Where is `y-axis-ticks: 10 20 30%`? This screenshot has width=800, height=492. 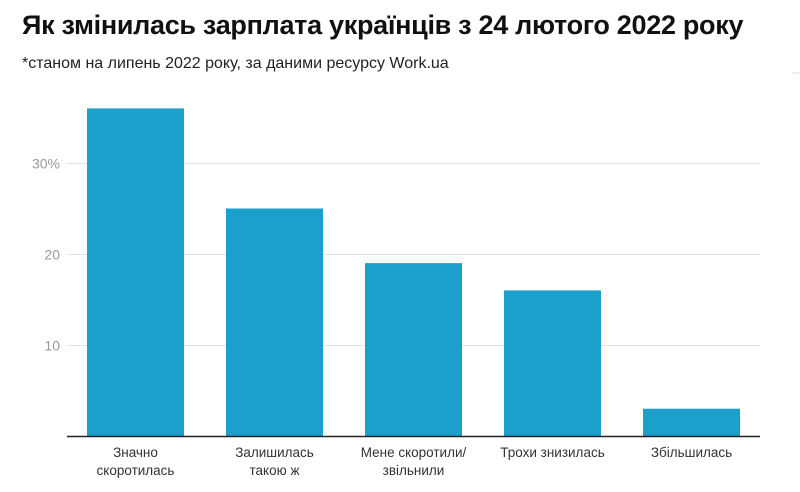
y-axis-ticks: 10 20 30% is located at coordinates (46, 255).